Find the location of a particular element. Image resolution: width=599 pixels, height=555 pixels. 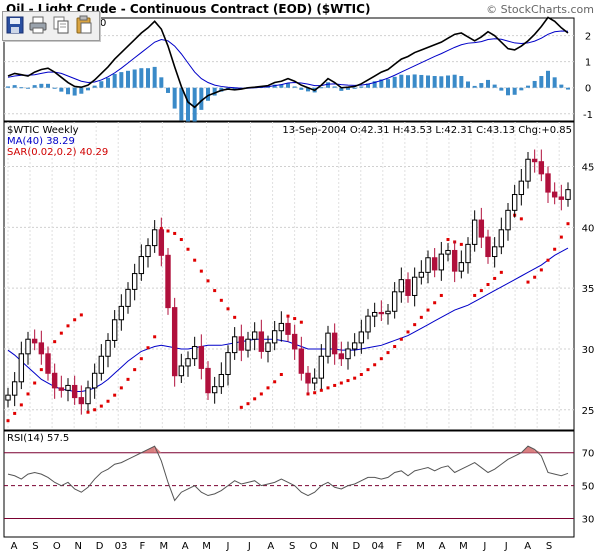

x-tick-label: O is located at coordinates (314, 546).